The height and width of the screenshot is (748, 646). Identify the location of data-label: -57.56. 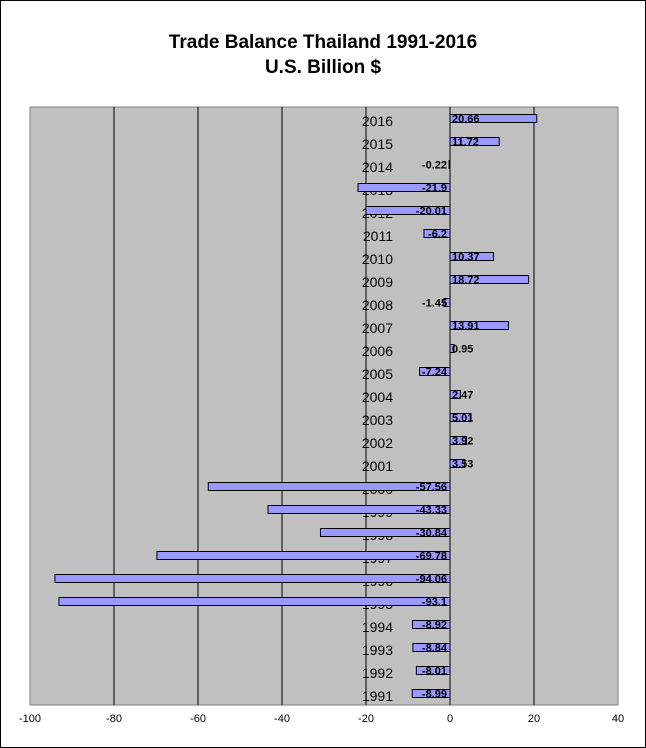
(431, 488).